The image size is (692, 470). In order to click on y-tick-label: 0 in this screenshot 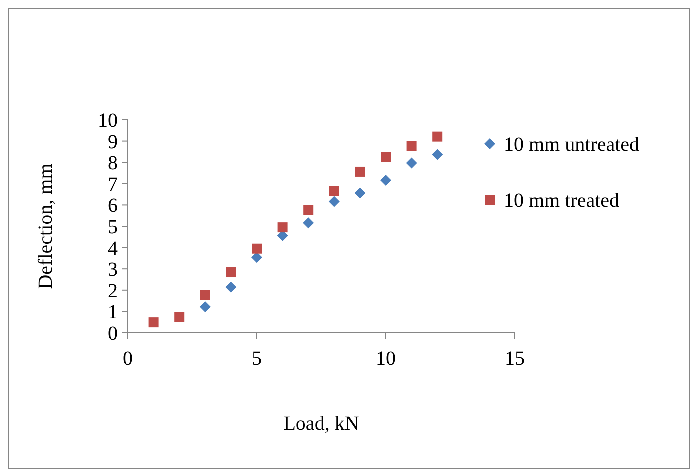, I will do `click(113, 334)`.